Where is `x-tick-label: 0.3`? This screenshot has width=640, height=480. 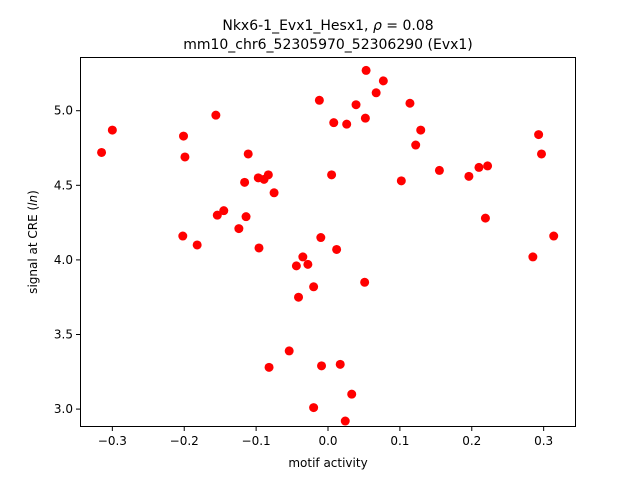
x-tick-label: 0.3 is located at coordinates (543, 441).